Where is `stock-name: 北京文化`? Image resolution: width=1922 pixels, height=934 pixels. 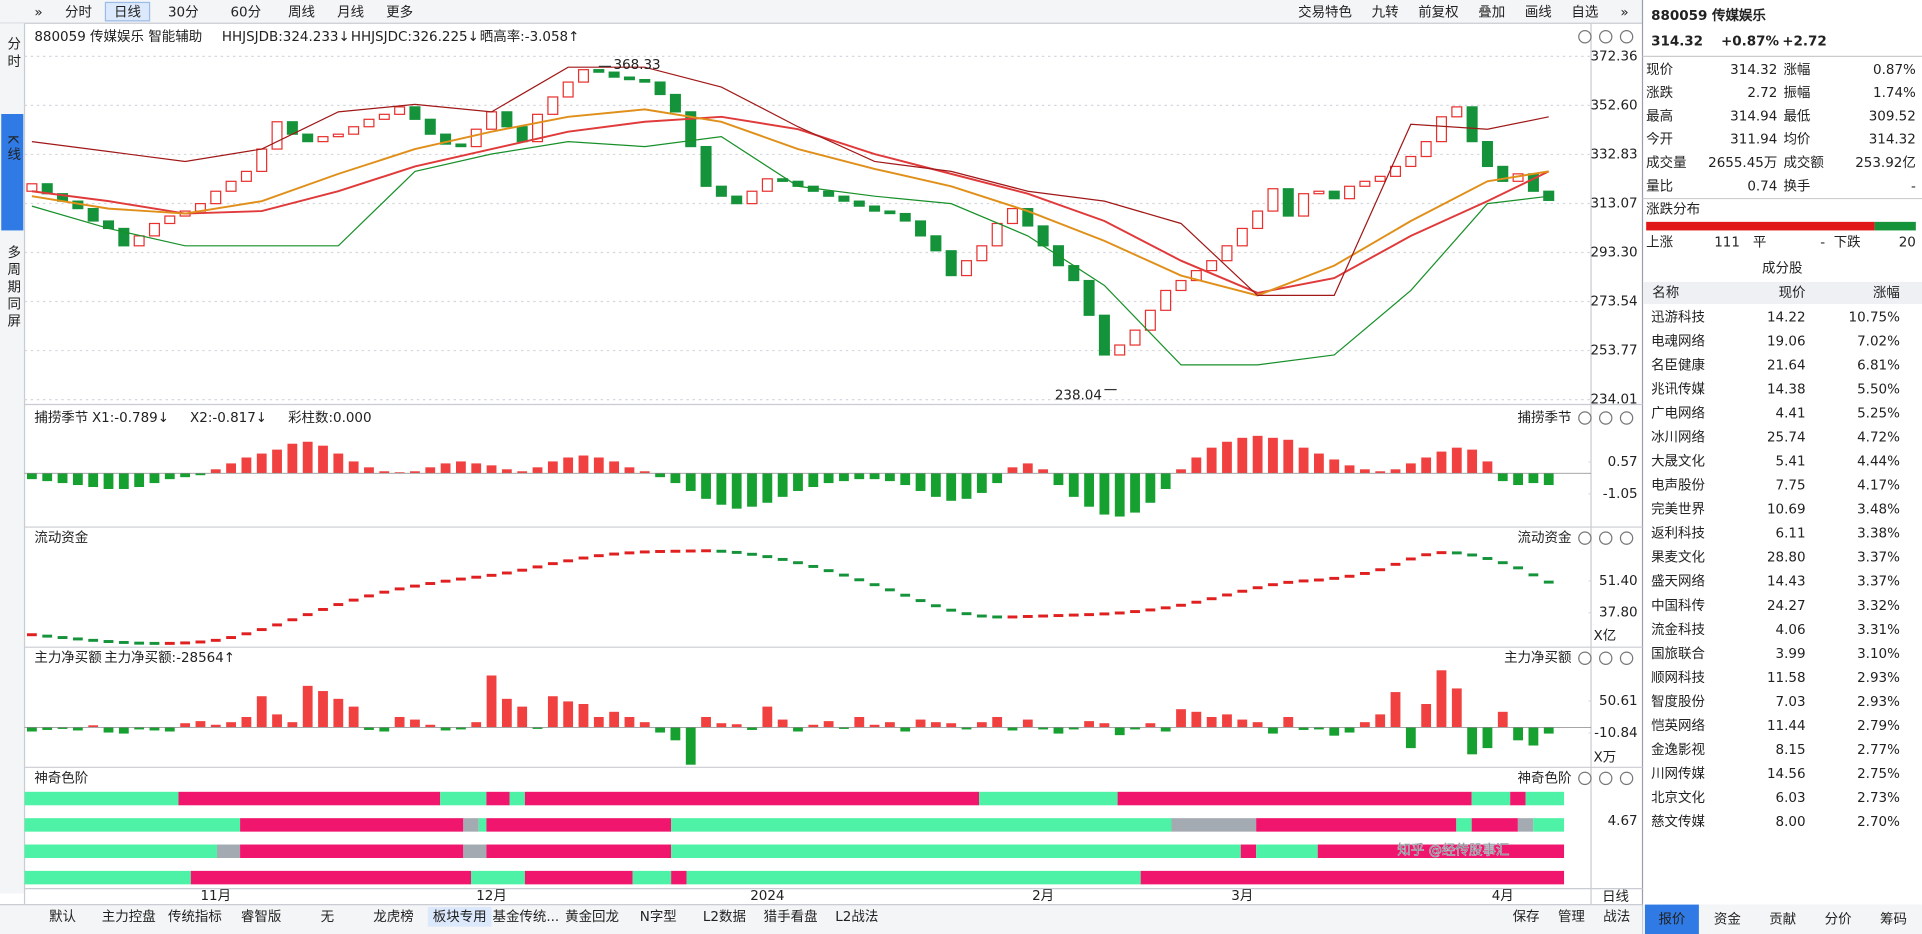 stock-name: 北京文化 is located at coordinates (1678, 798).